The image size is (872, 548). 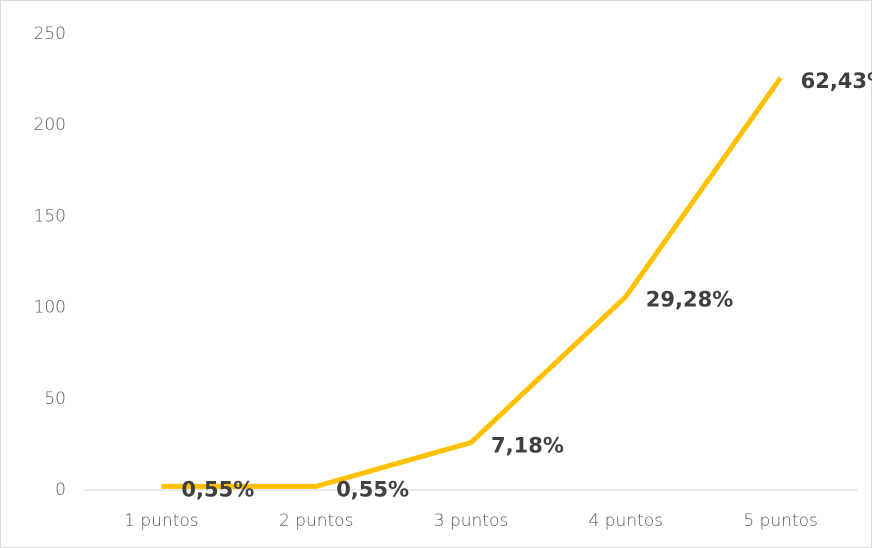 What do you see at coordinates (471, 521) in the screenshot?
I see `x-tick-label: 3 puntos` at bounding box center [471, 521].